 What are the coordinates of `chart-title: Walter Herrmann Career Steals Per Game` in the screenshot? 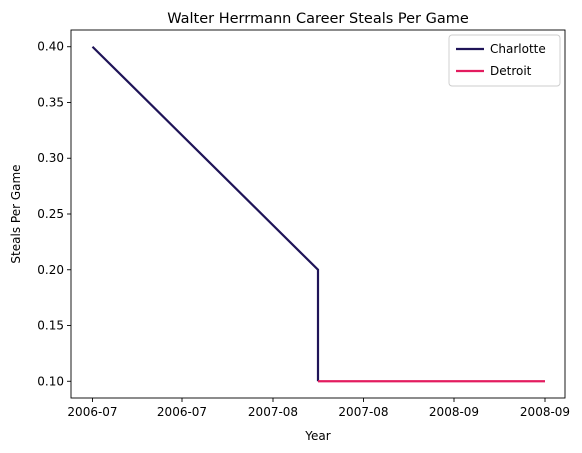 It's located at (318, 19).